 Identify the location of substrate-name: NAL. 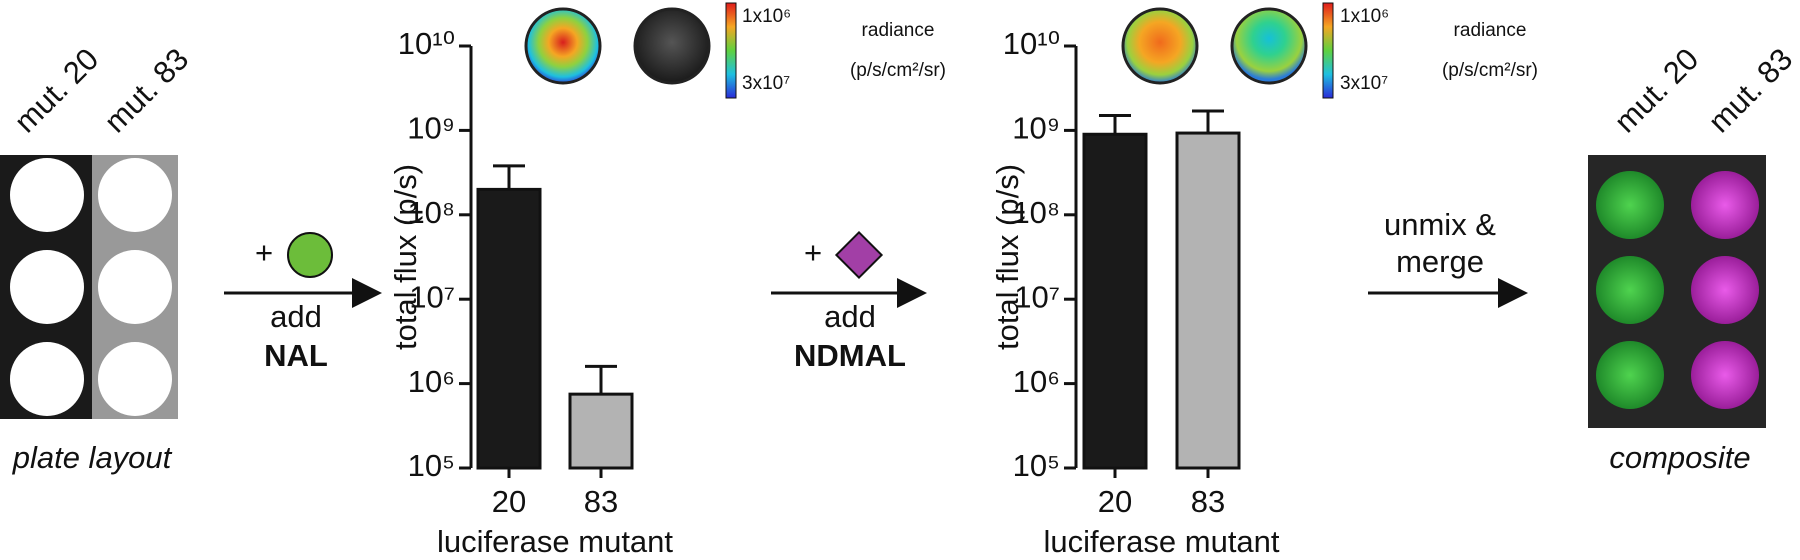
(296, 355).